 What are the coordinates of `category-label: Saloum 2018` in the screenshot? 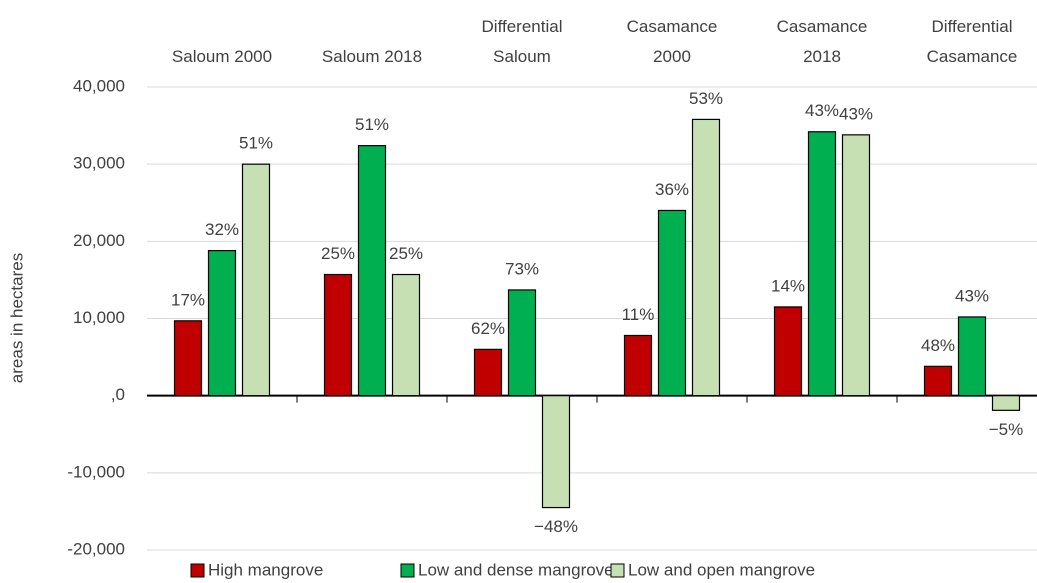 It's located at (372, 56).